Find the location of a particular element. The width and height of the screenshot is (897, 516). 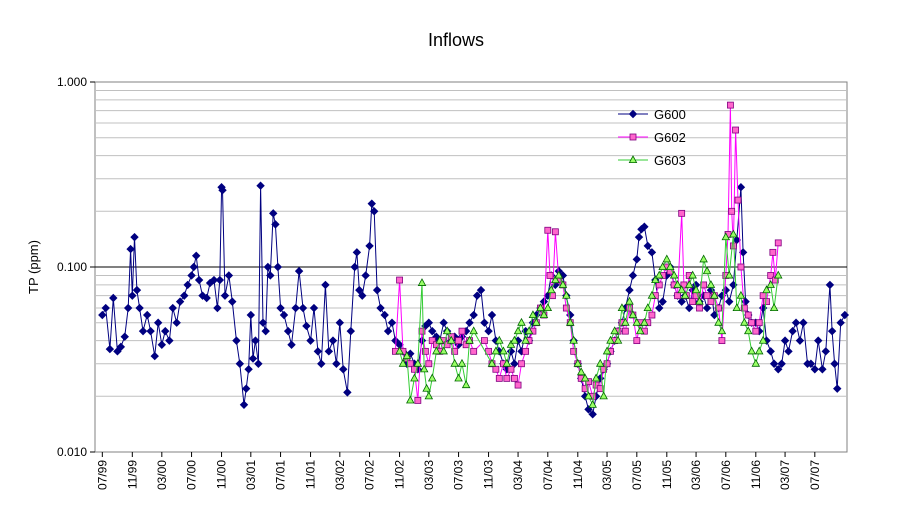

x-tick-label: 03/01 is located at coordinates (251, 475).